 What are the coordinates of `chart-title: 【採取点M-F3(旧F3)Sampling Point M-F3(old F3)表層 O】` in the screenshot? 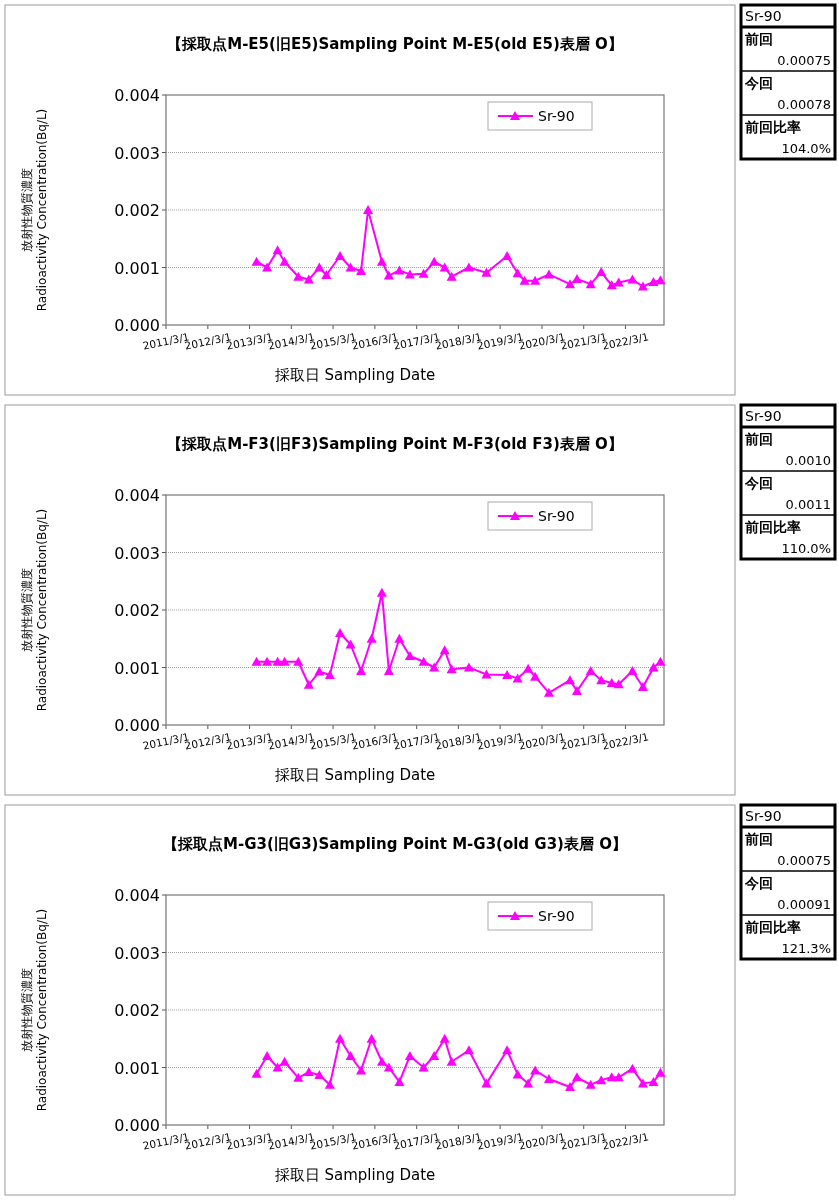 It's located at (395, 444).